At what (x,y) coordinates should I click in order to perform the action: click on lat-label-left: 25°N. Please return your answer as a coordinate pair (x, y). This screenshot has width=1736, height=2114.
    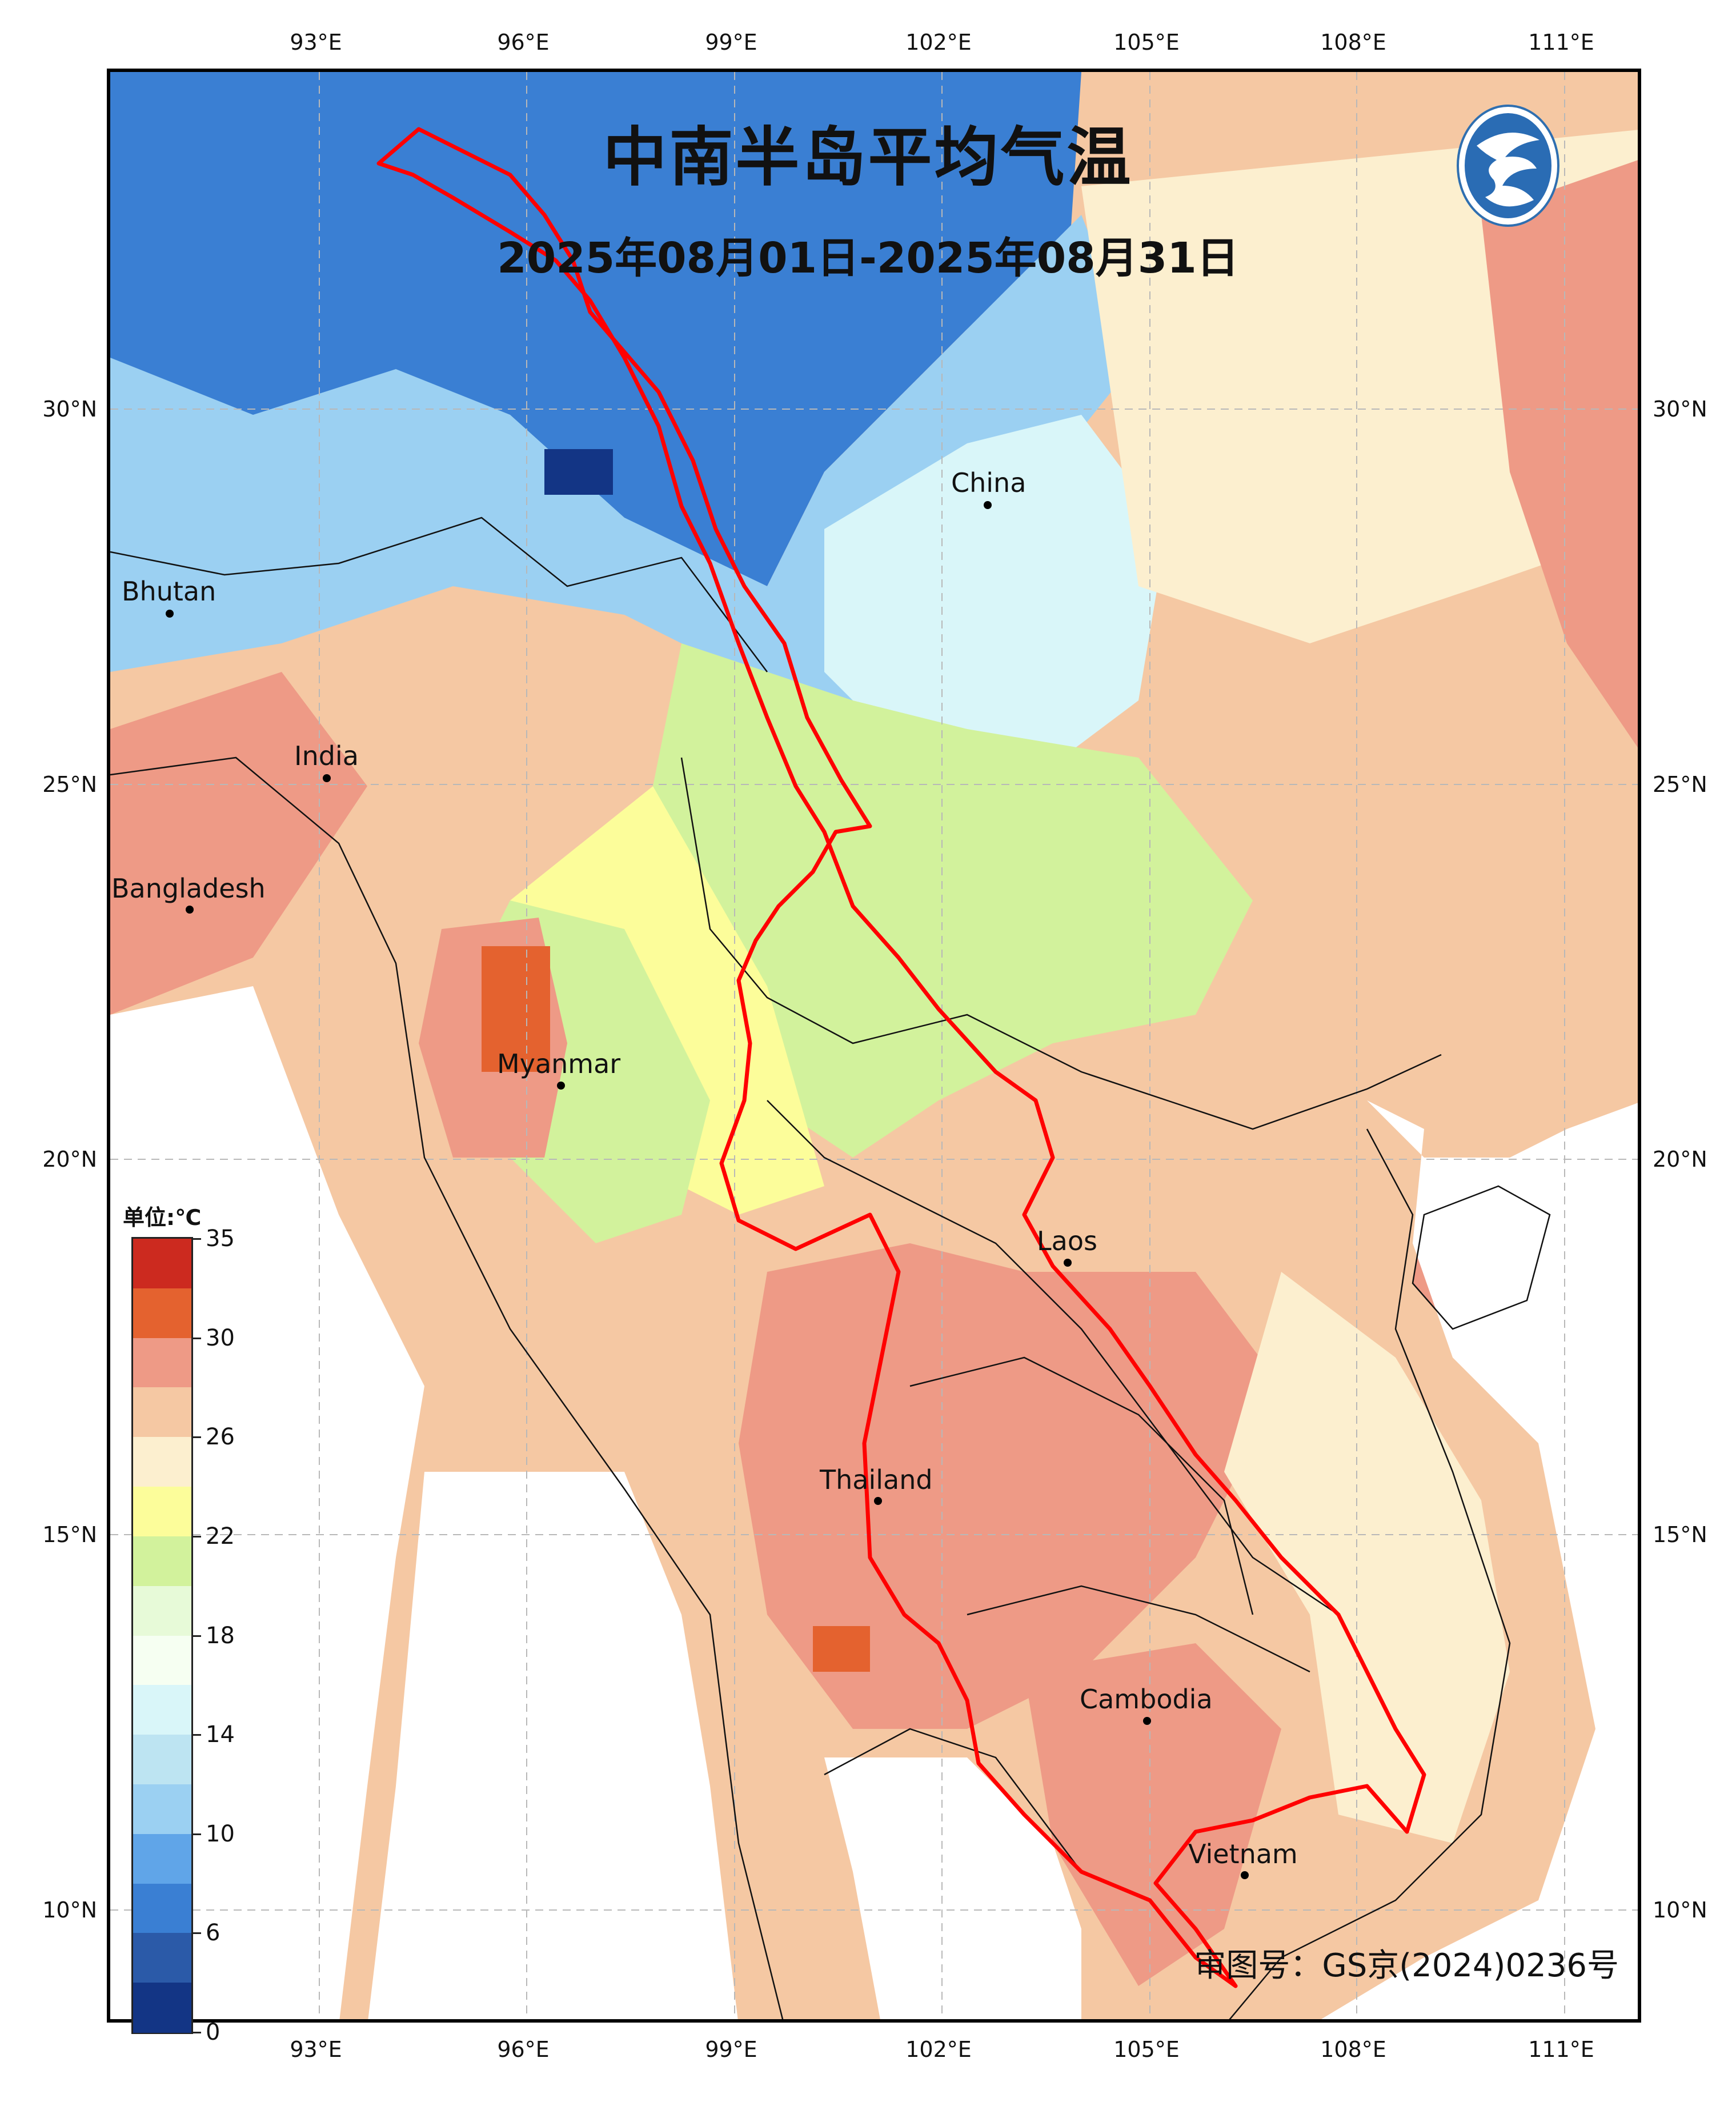
    Looking at the image, I should click on (69, 785).